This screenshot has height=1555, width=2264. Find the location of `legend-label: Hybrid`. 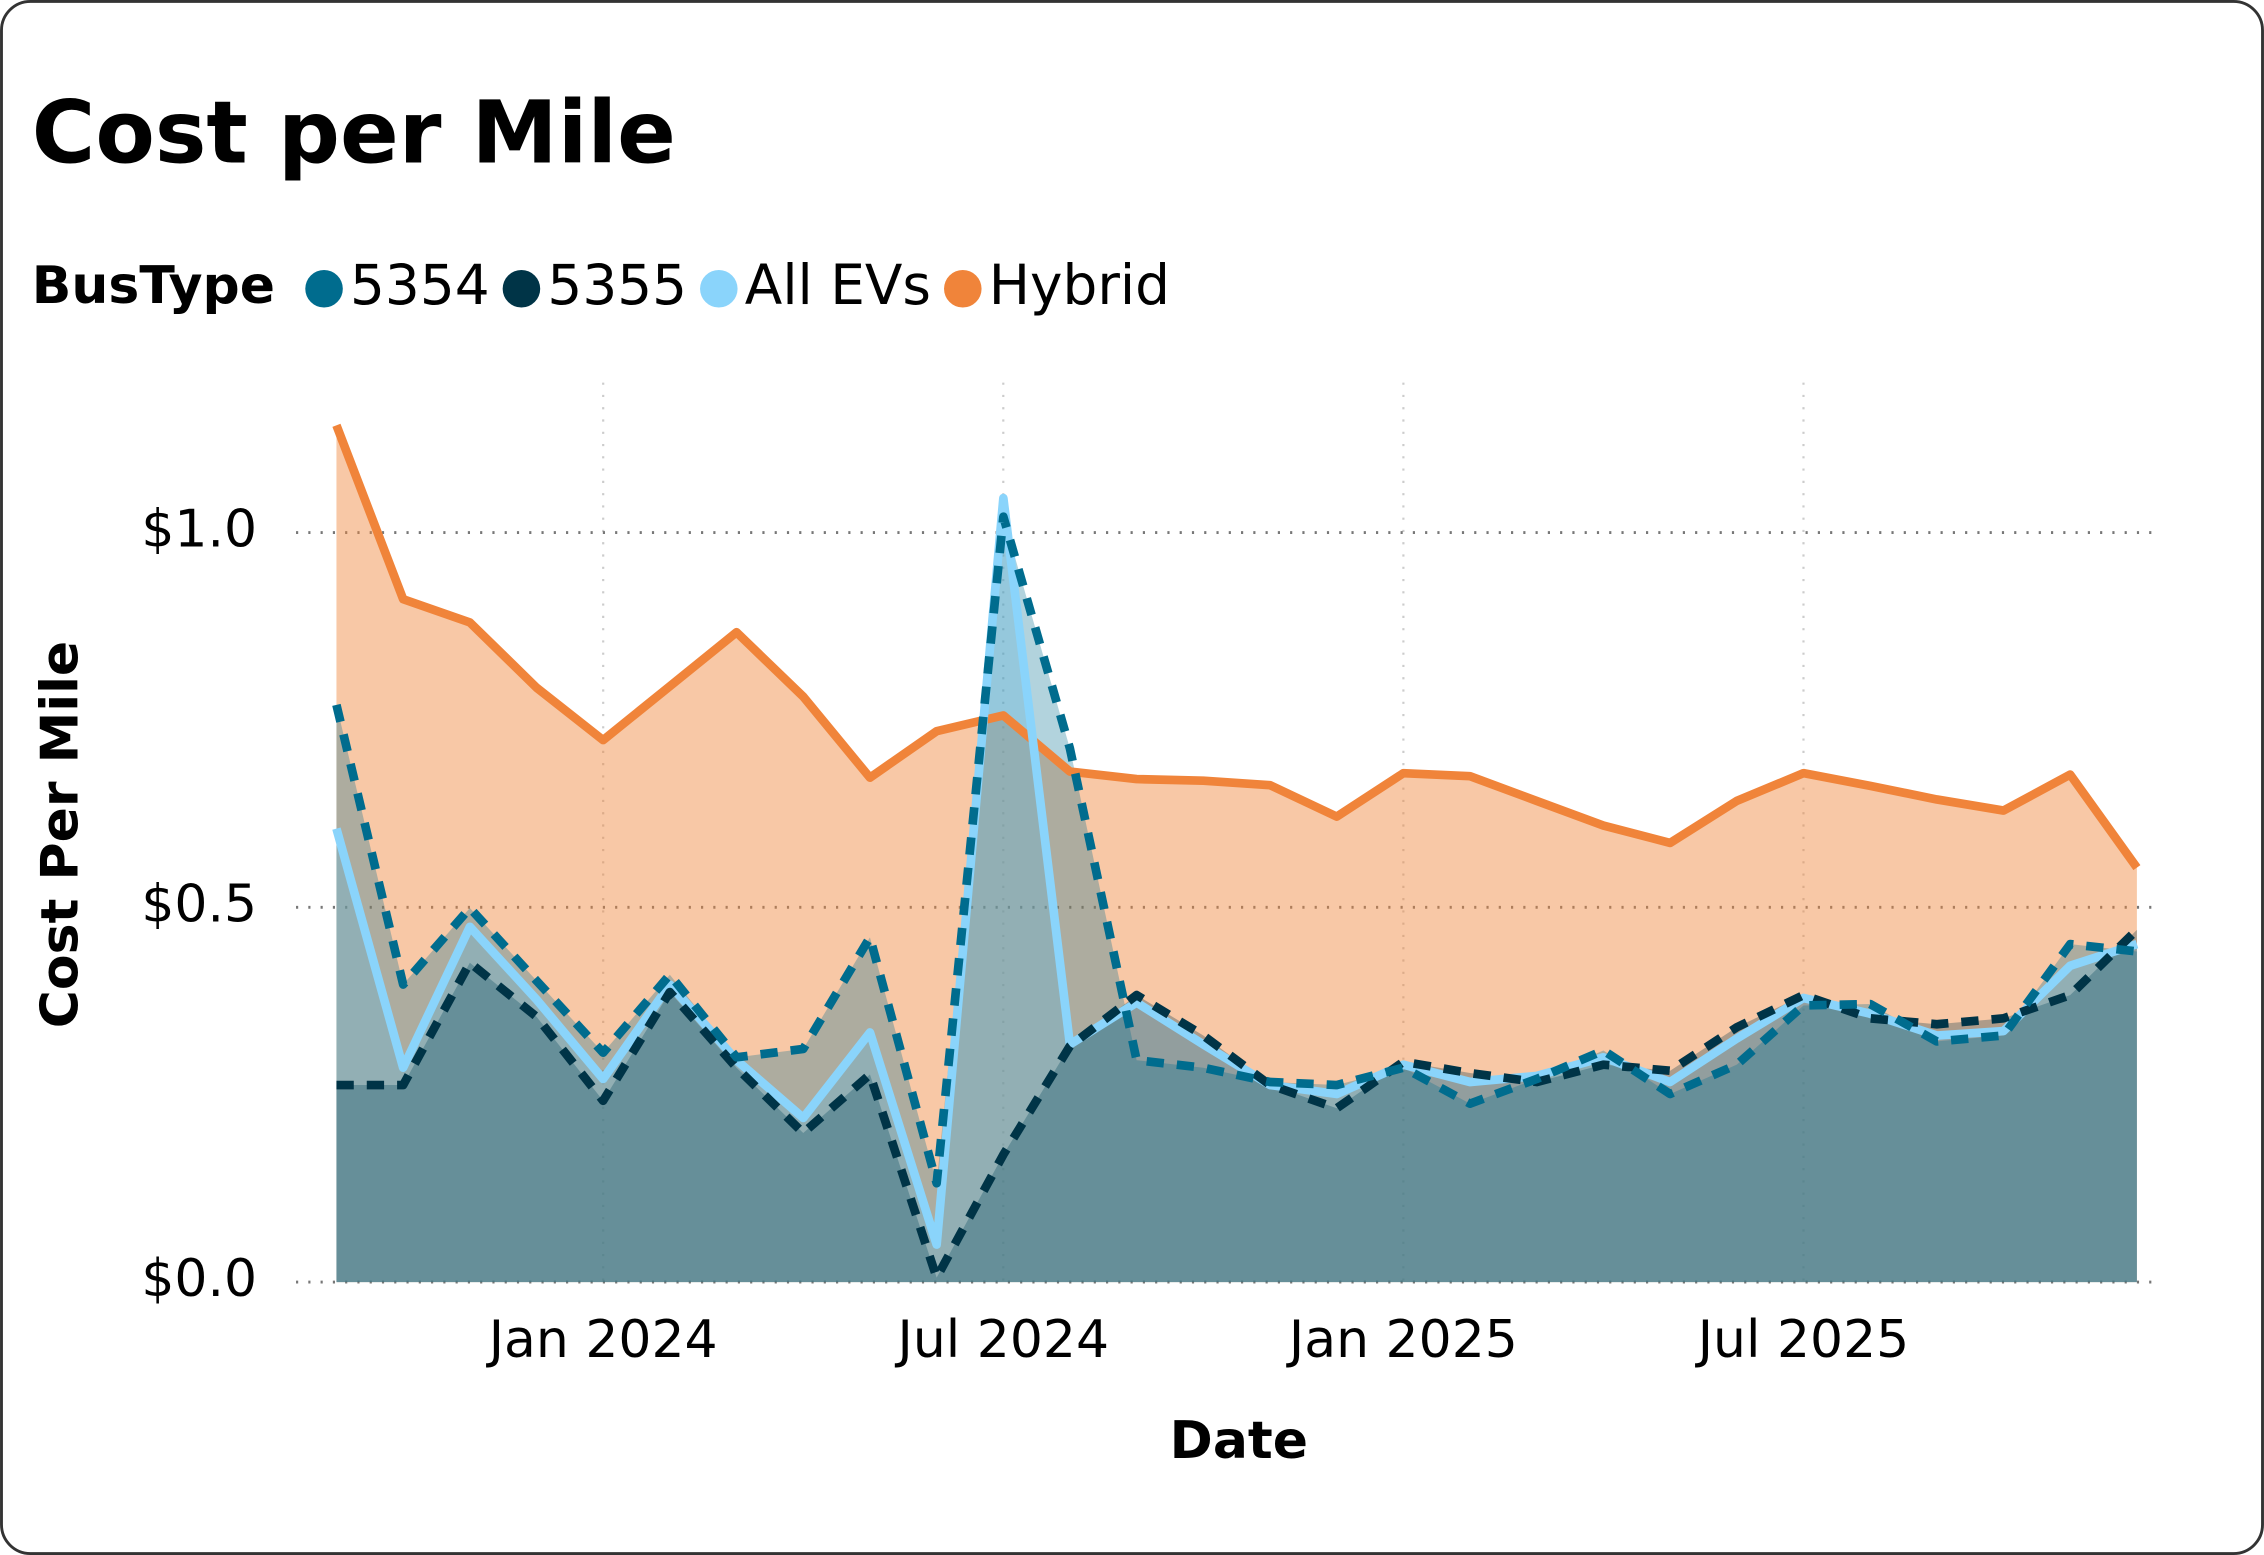

legend-label: Hybrid is located at coordinates (1079, 285).